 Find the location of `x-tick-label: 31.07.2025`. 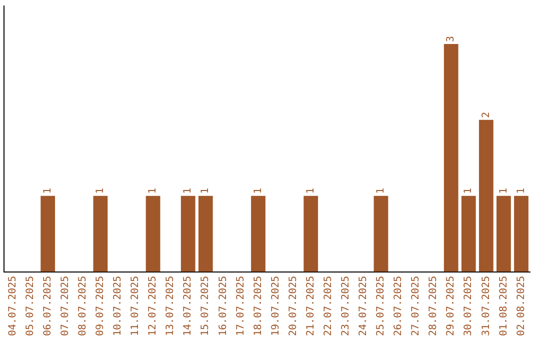

x-tick-label: 31.07.2025 is located at coordinates (486, 306).